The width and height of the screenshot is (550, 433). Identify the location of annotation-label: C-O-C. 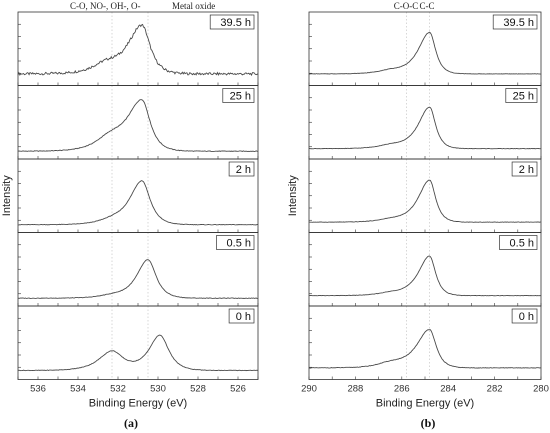
(406, 6).